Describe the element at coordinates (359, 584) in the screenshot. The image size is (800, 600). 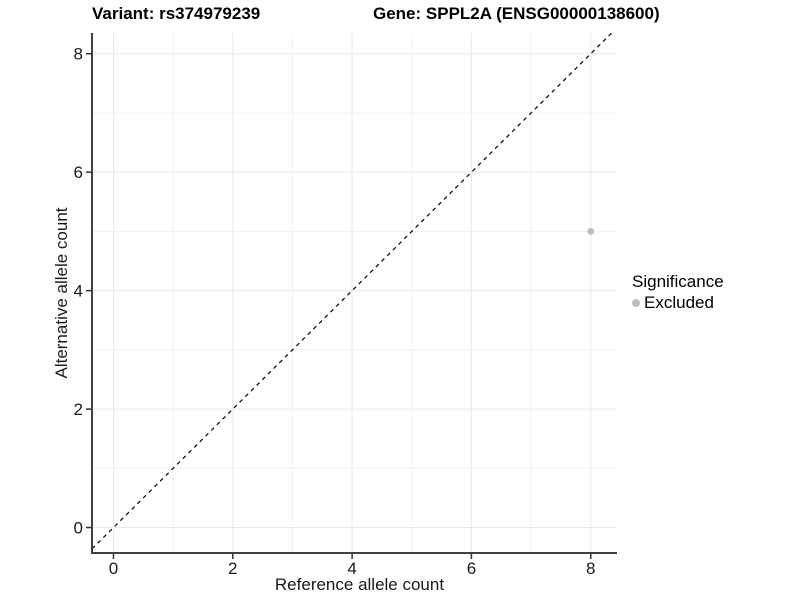
I see `x-axis-title: Reference allele count` at that location.